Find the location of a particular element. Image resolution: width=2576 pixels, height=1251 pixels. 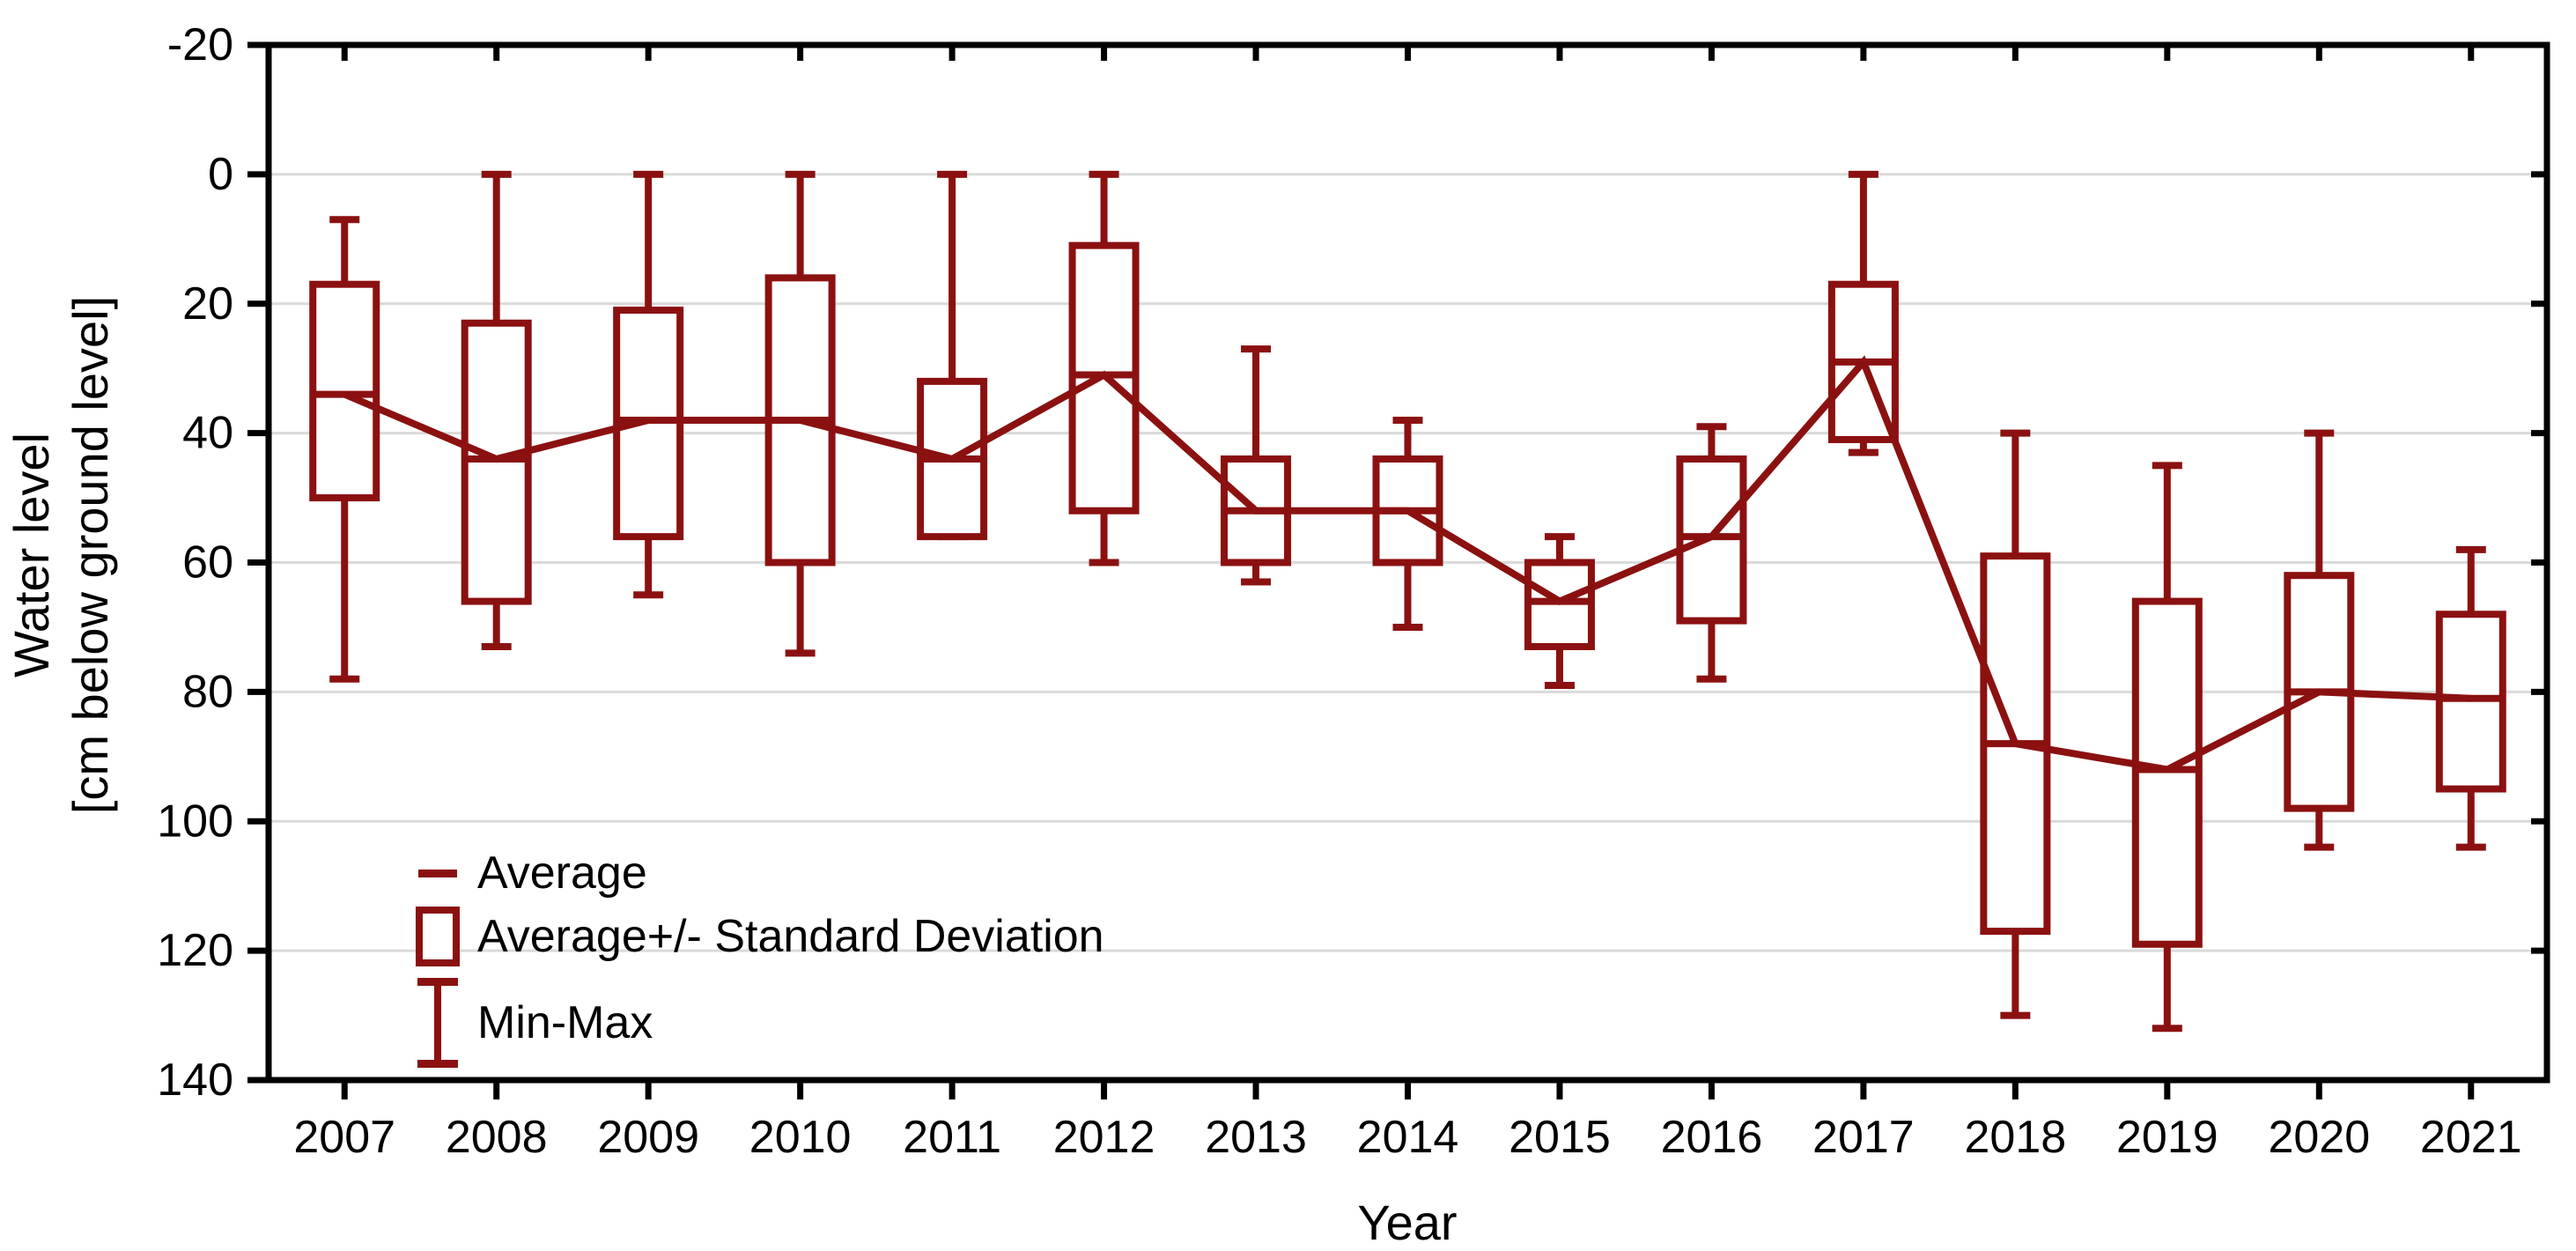

legend-item-min-max: Min-Max is located at coordinates (755, 1023).